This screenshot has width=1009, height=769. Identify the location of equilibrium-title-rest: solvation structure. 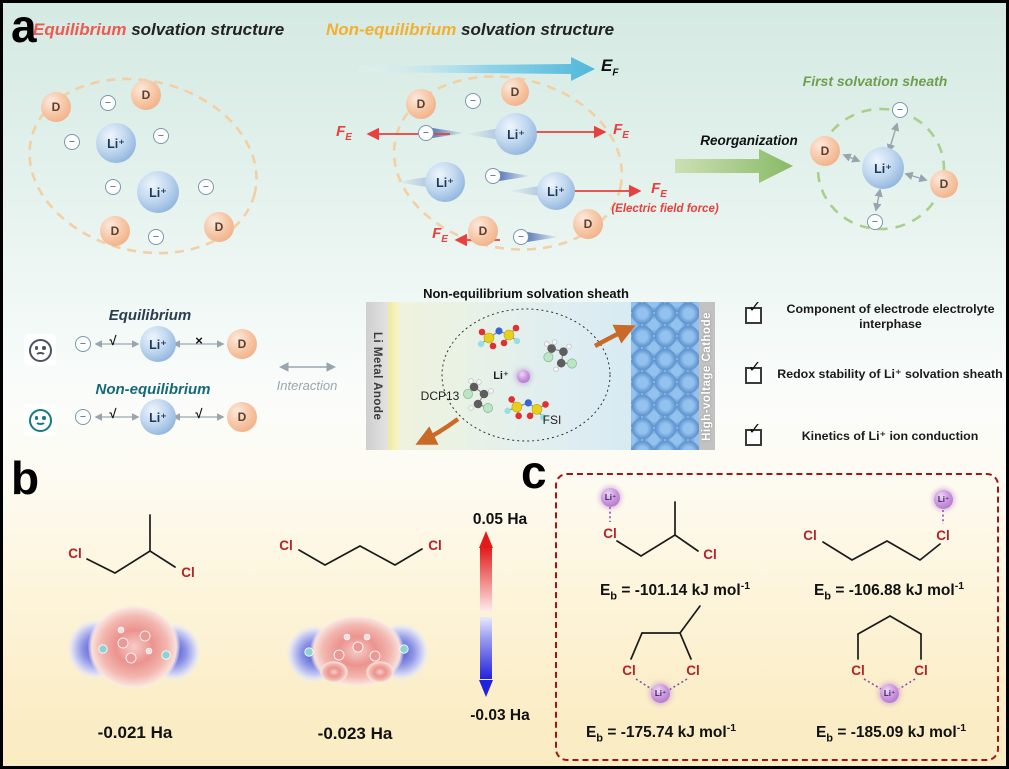
(205, 29).